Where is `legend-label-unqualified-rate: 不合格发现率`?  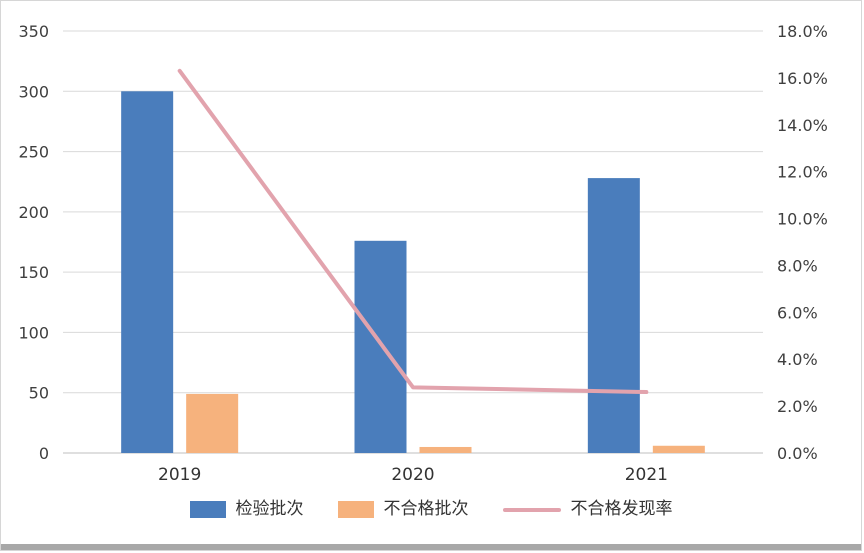 legend-label-unqualified-rate: 不合格发现率 is located at coordinates (621, 509).